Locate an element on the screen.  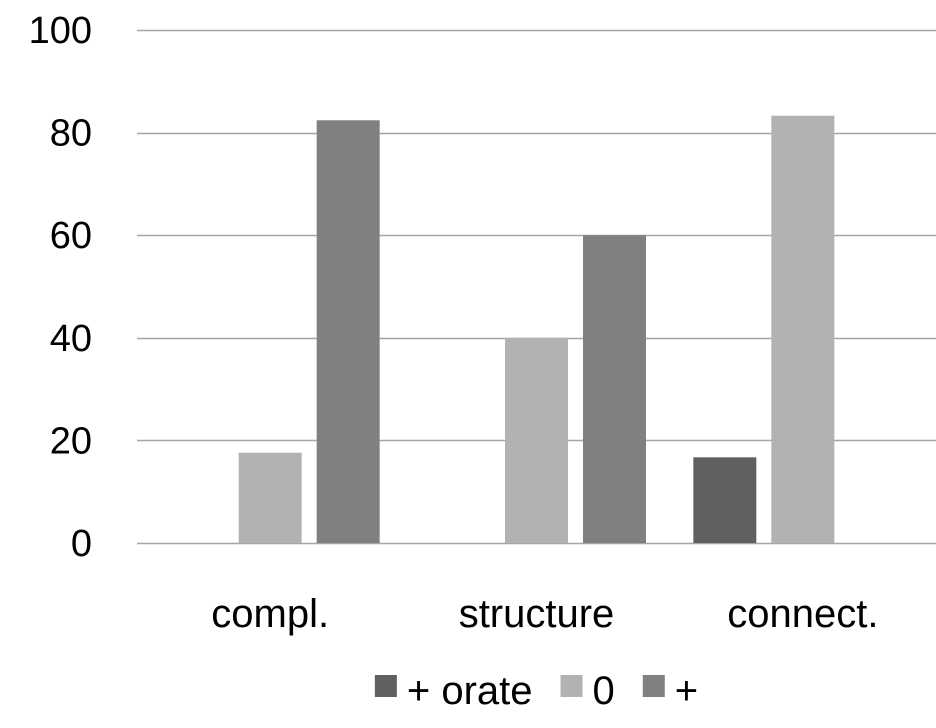
legend: + orate 0 + is located at coordinates (536, 691).